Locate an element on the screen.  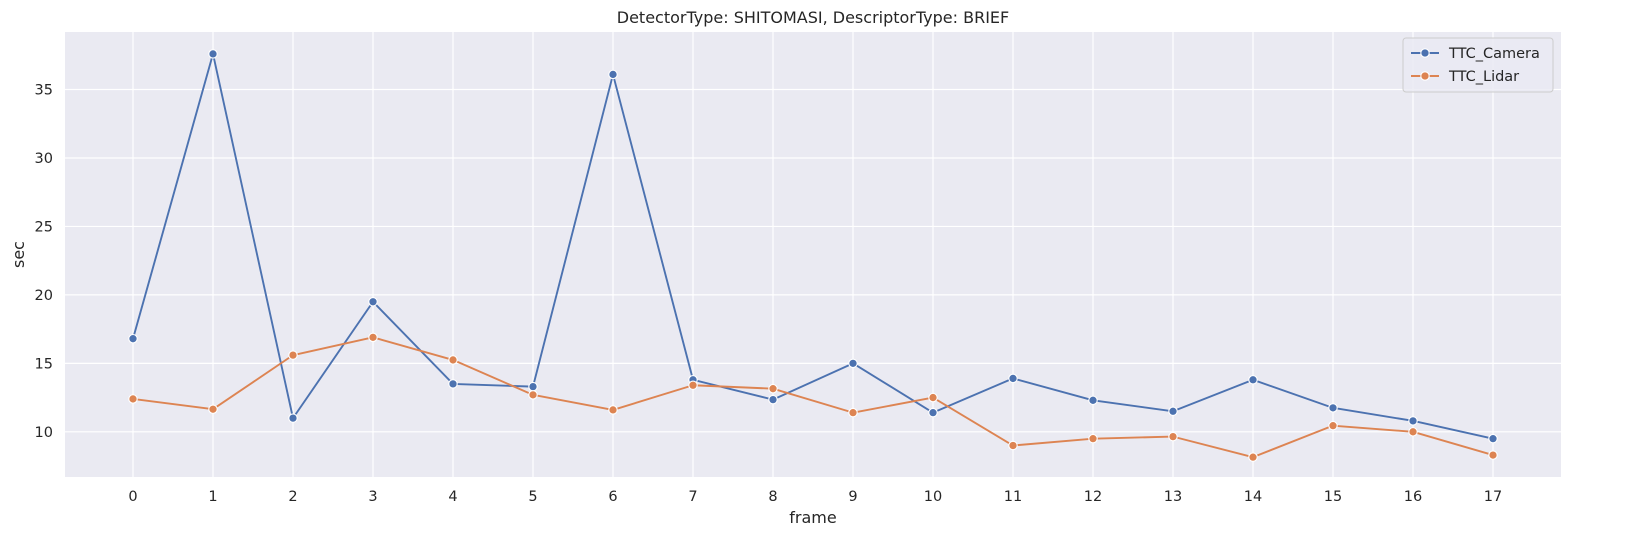
x-tick-label: 17 is located at coordinates (1493, 497).